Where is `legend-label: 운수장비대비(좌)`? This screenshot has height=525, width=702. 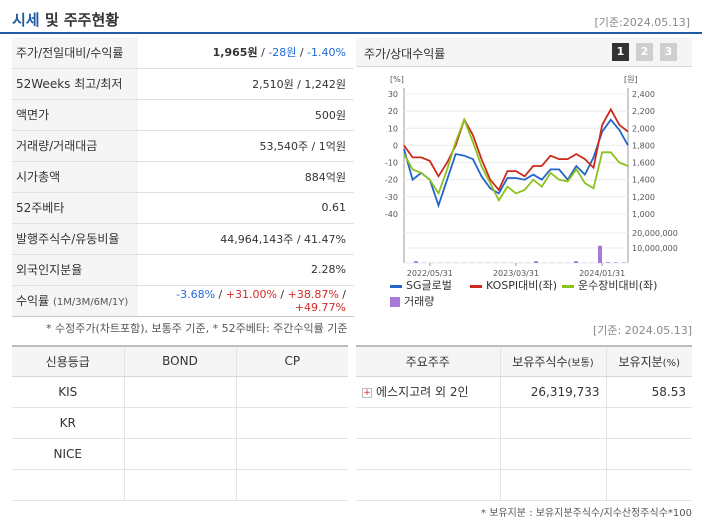 legend-label: 운수장비대비(좌) is located at coordinates (617, 285).